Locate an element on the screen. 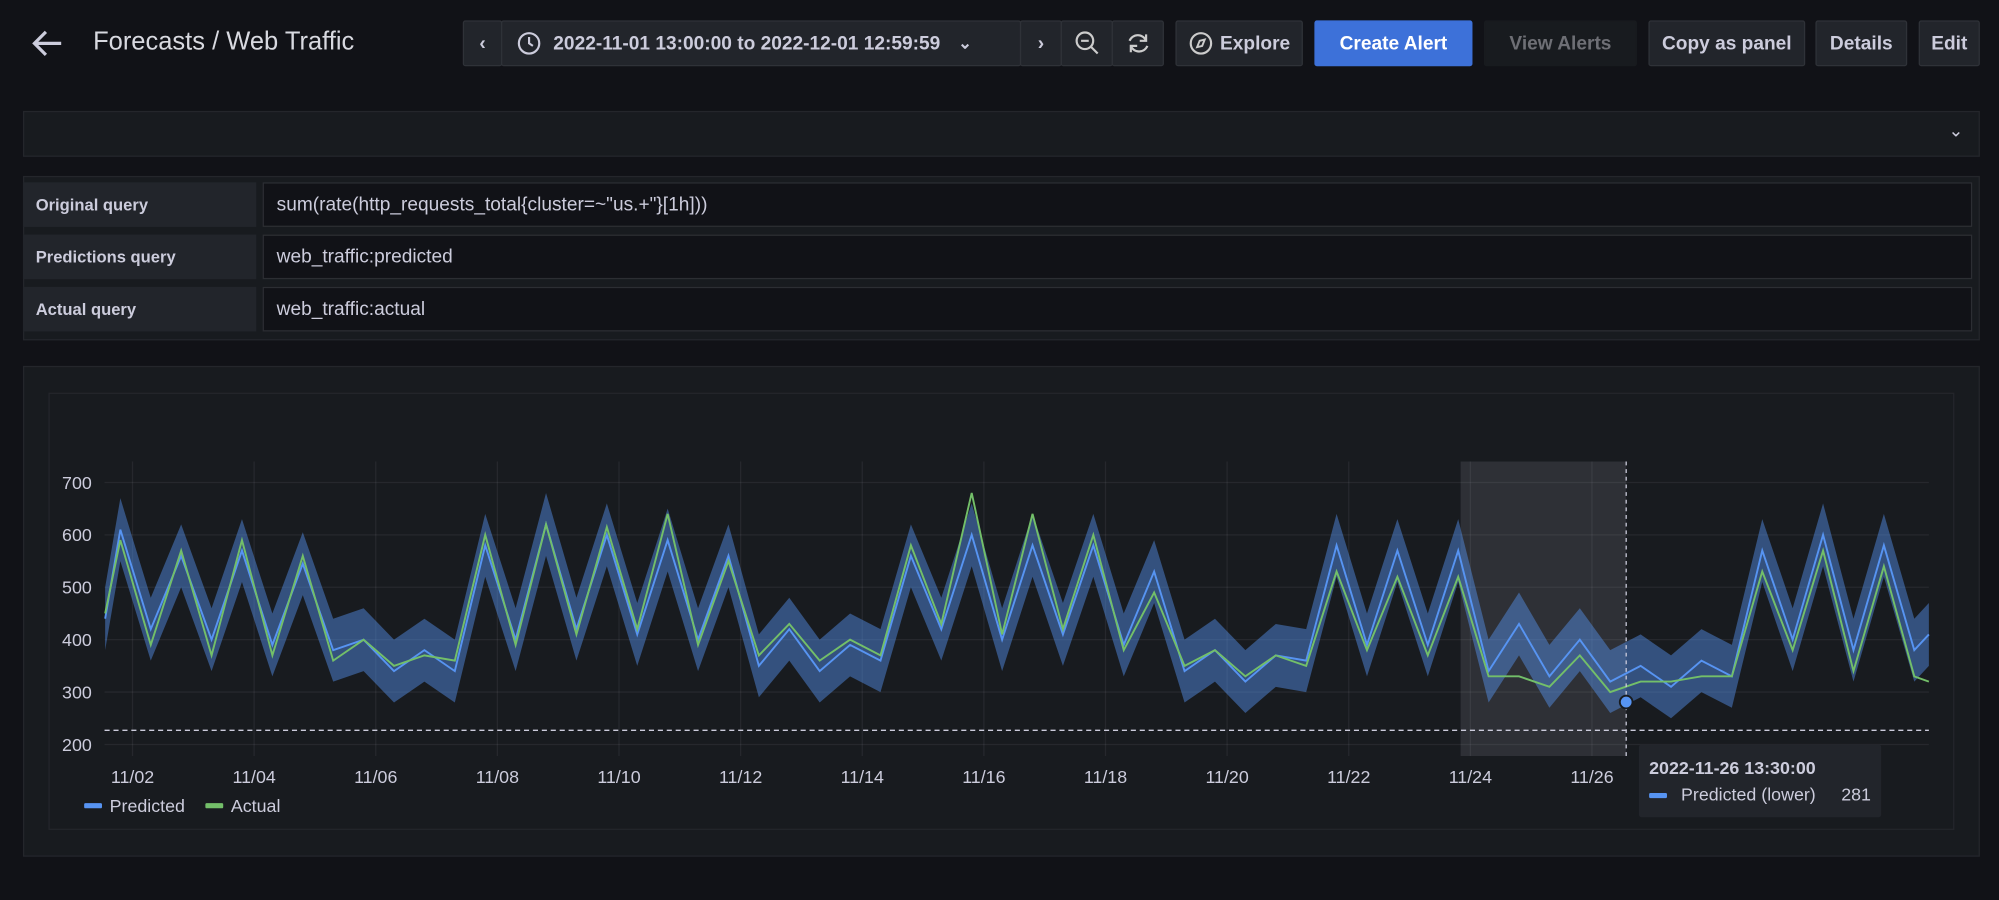 This screenshot has height=900, width=1999. tooltip-value: 281 is located at coordinates (1856, 795).